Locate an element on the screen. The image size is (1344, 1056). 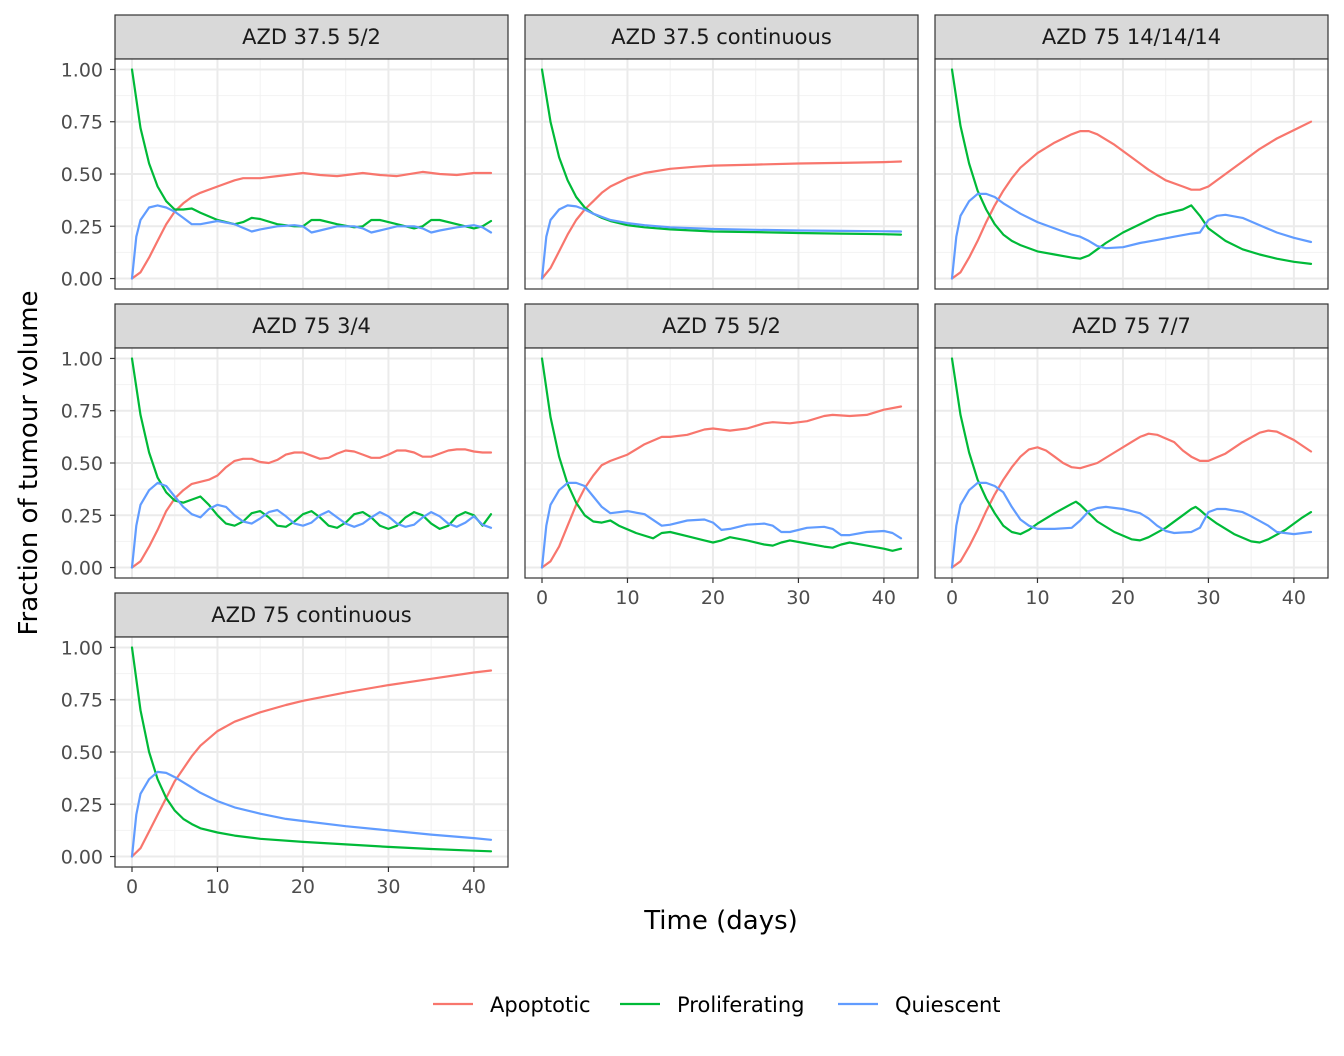
panel-azd-37-5-5-2: AZD 37.5 5/2 0.00 0.25 0.50 0.75 1.00 is located at coordinates (285, 152).